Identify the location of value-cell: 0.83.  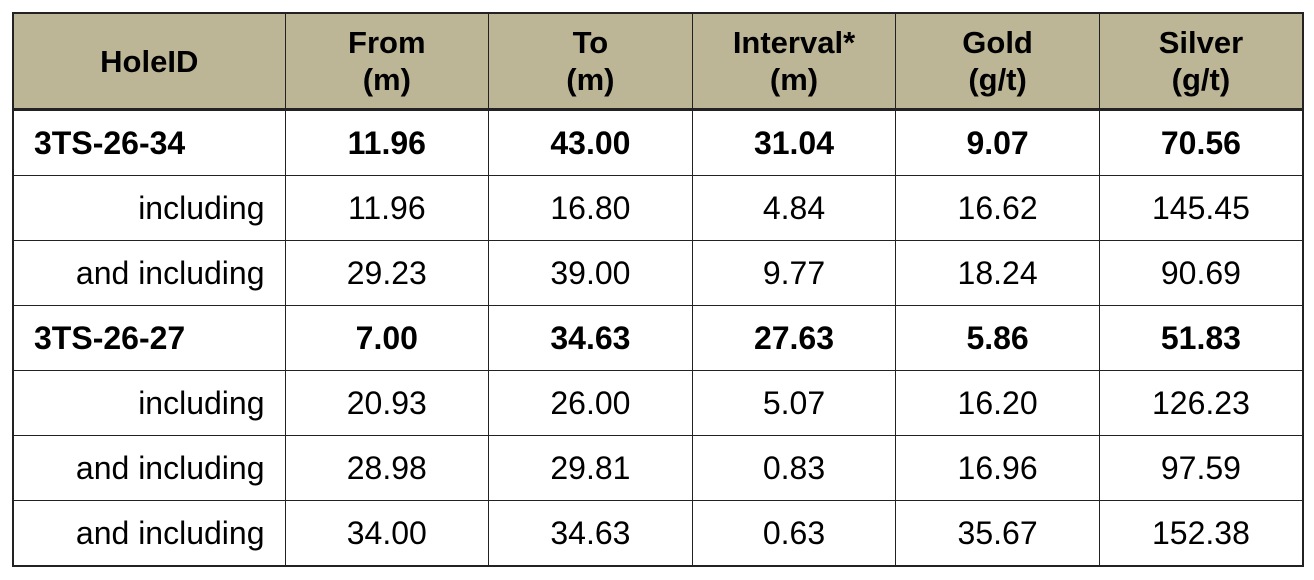
(794, 468).